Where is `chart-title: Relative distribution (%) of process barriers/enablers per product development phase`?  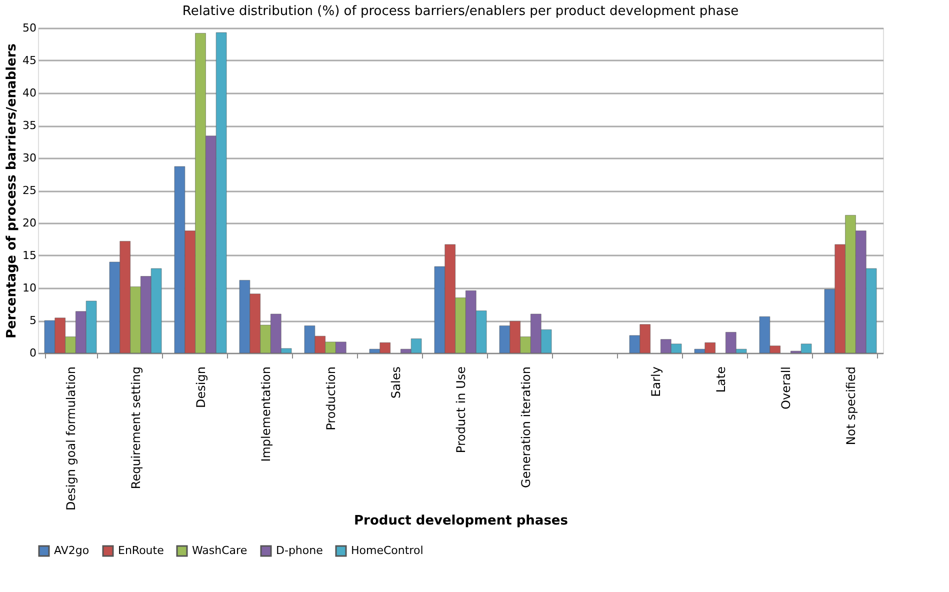 chart-title: Relative distribution (%) of process barriers/enablers per product development phase is located at coordinates (460, 11).